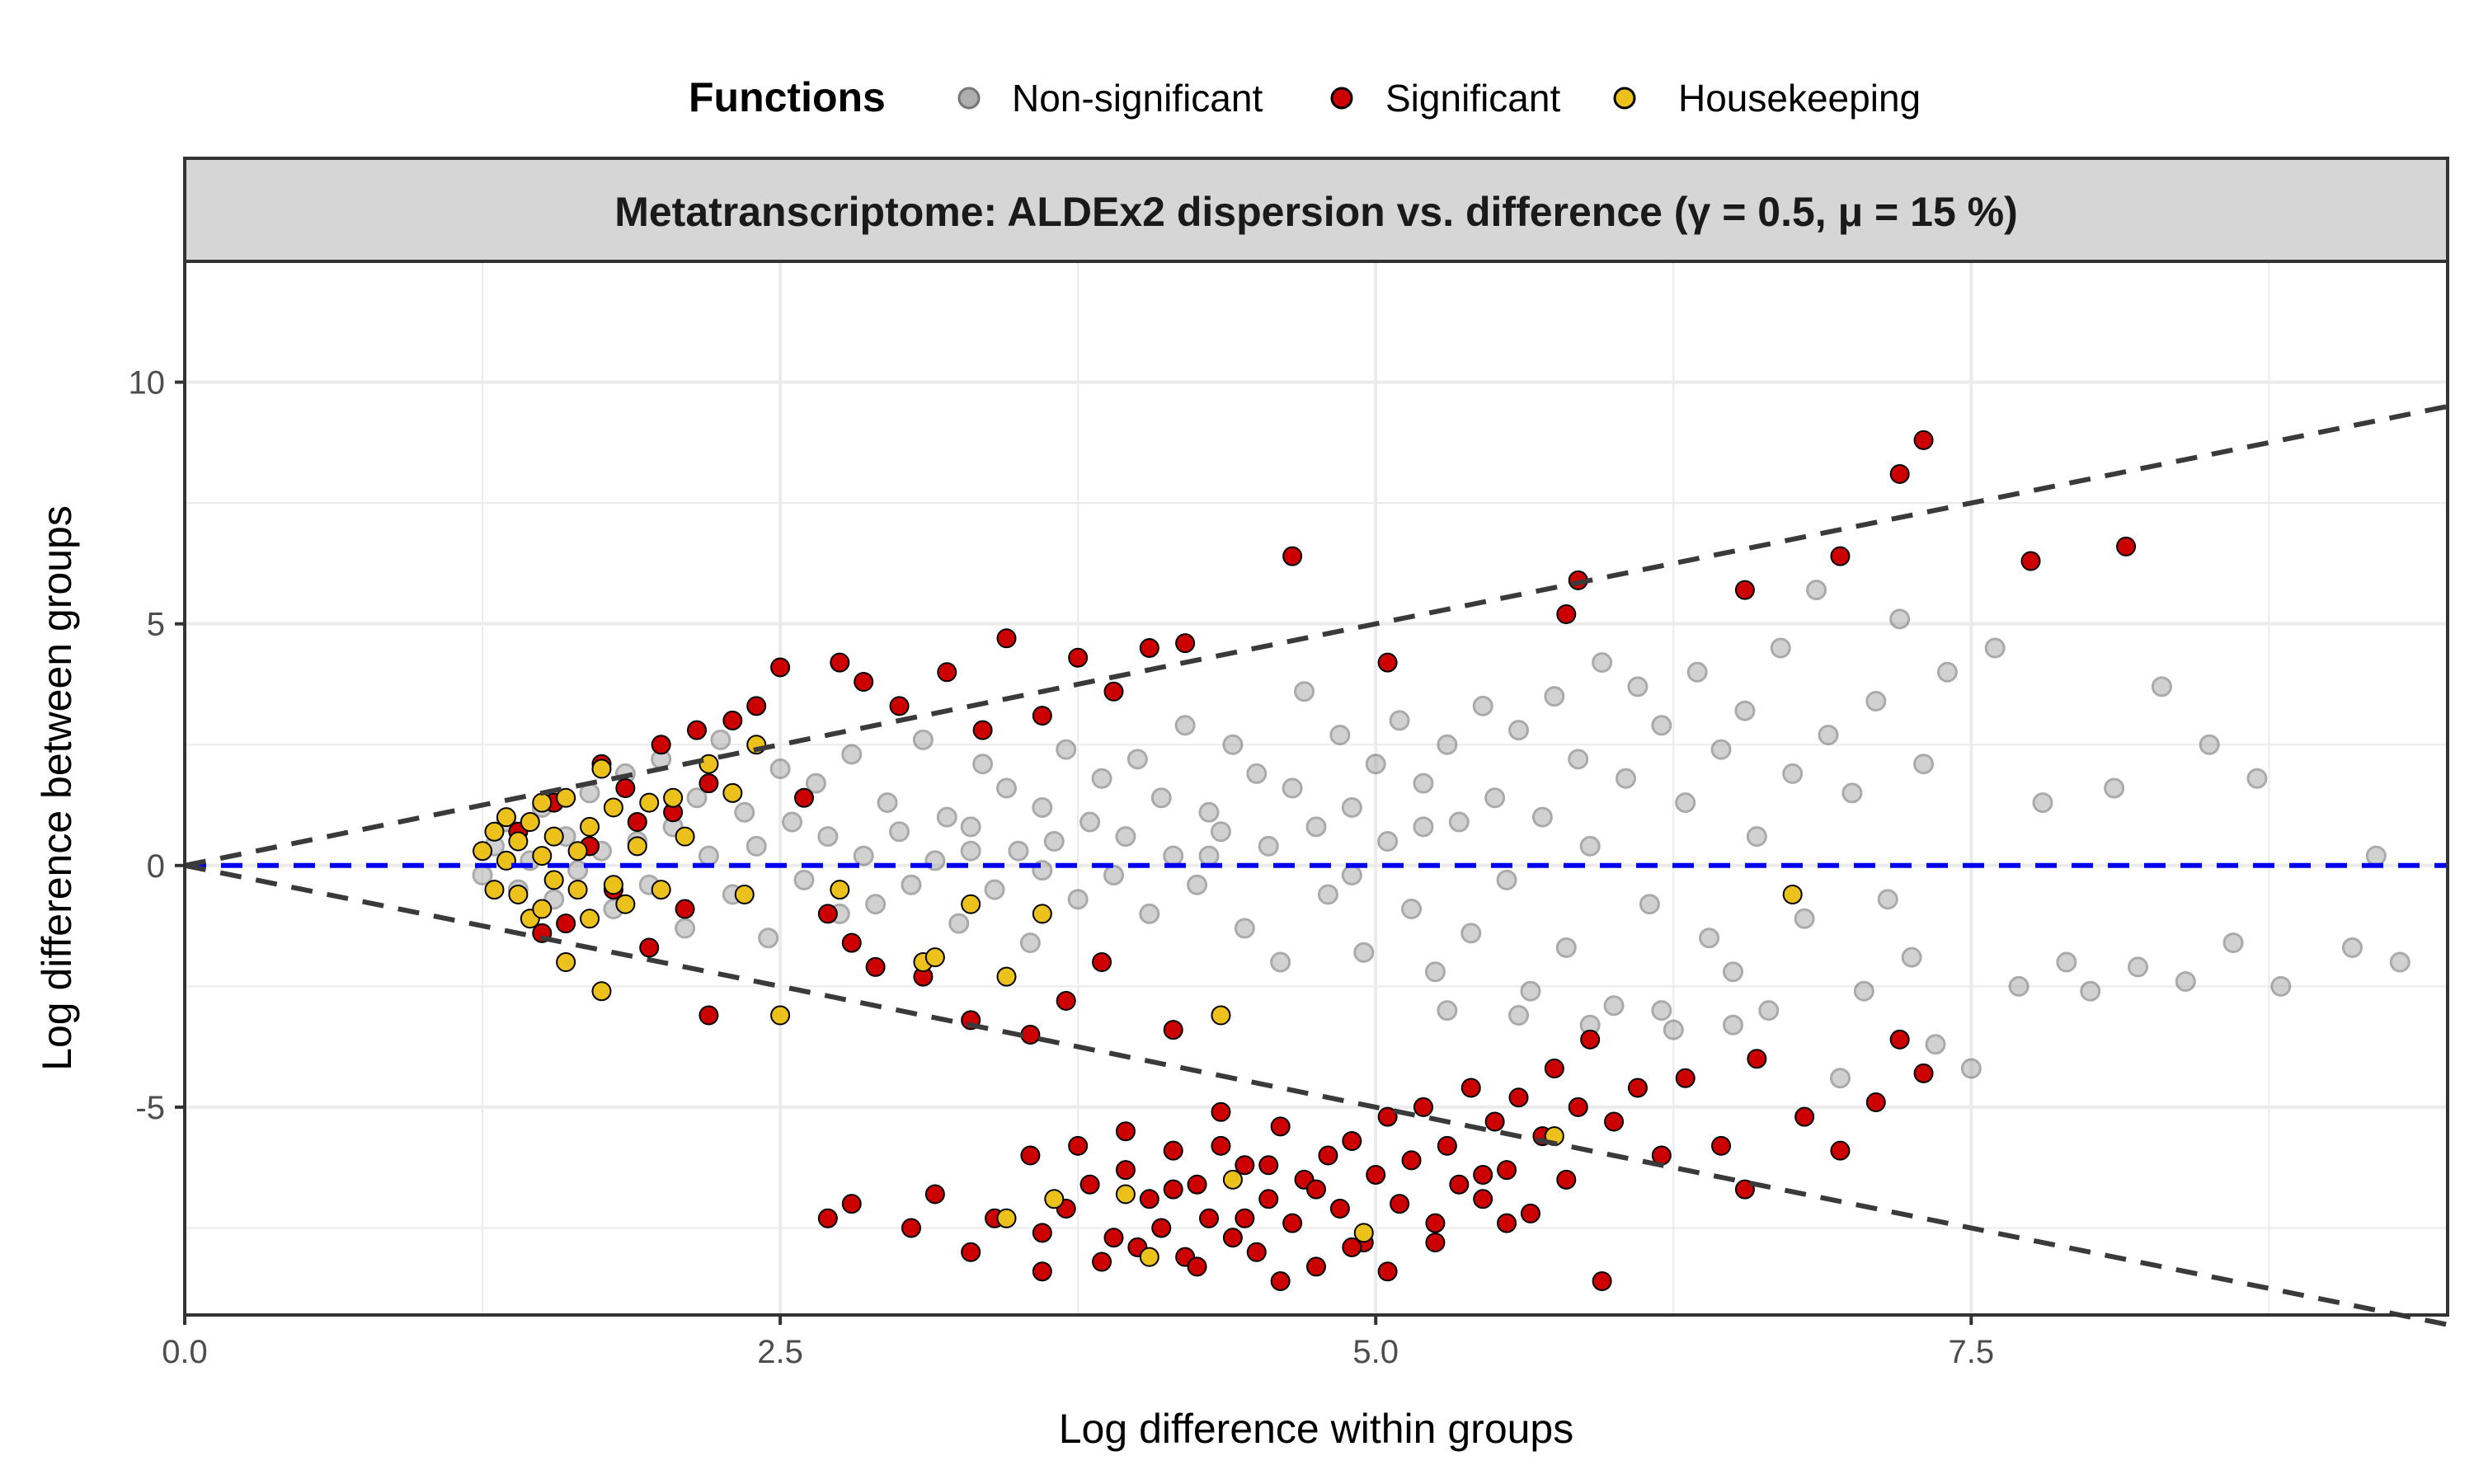  Describe the element at coordinates (1624, 98) in the screenshot. I see `legend-key-housekeeping` at that location.